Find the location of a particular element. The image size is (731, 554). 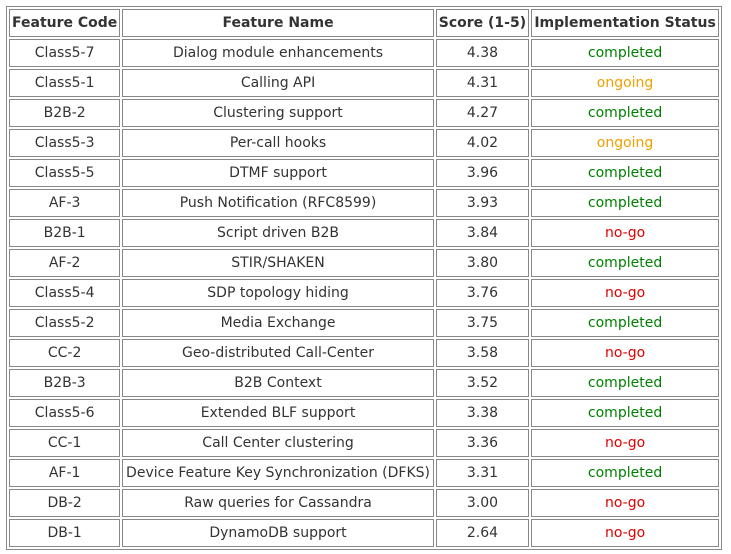

feature-name: Call Center clustering is located at coordinates (278, 443).